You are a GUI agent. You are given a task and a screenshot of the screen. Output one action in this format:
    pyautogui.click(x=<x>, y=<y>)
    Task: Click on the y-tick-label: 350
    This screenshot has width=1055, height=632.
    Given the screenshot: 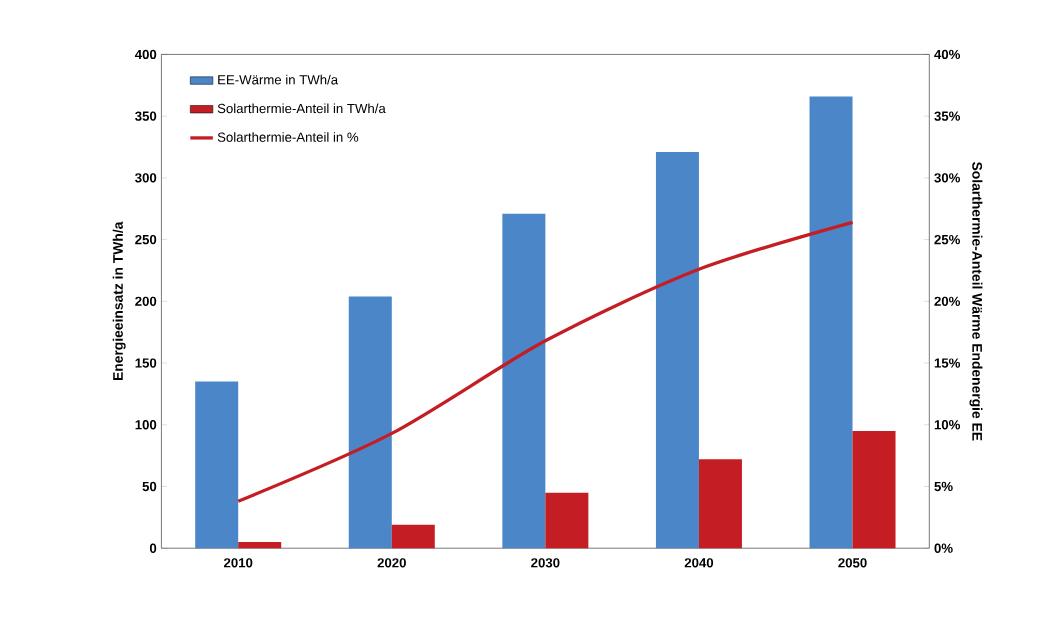 What is the action you would take?
    pyautogui.click(x=146, y=116)
    